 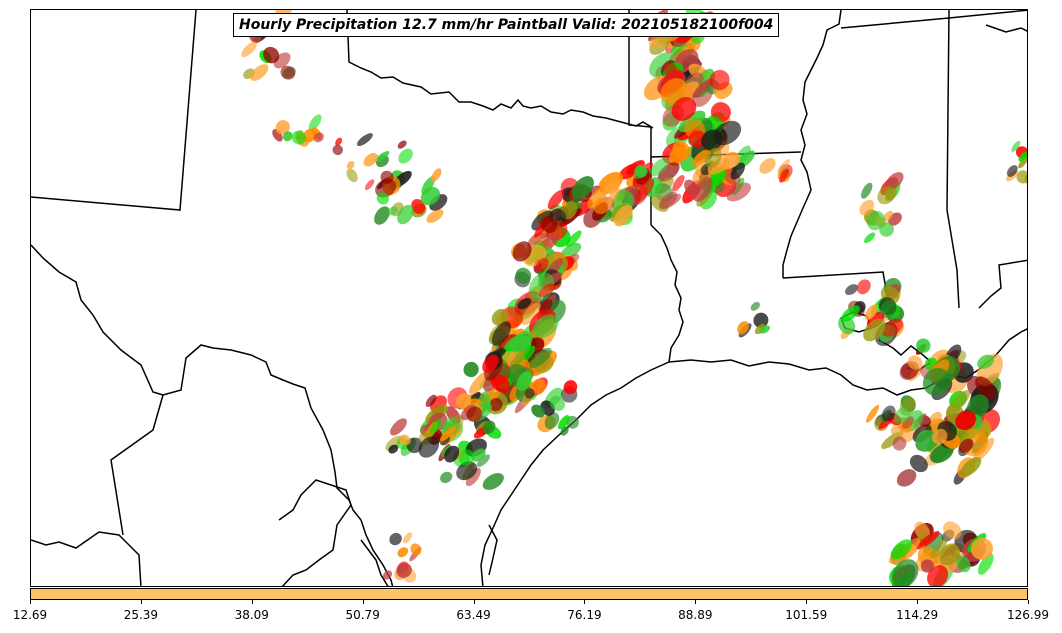 I want to click on colorbar-tick-label: 50.79, so click(x=362, y=615).